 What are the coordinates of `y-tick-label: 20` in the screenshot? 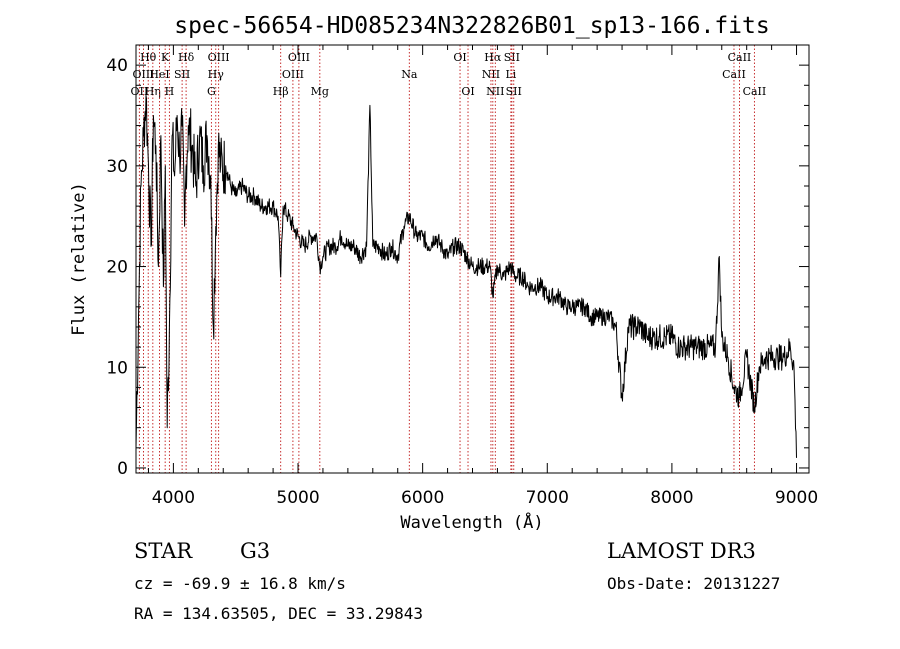 It's located at (117, 268).